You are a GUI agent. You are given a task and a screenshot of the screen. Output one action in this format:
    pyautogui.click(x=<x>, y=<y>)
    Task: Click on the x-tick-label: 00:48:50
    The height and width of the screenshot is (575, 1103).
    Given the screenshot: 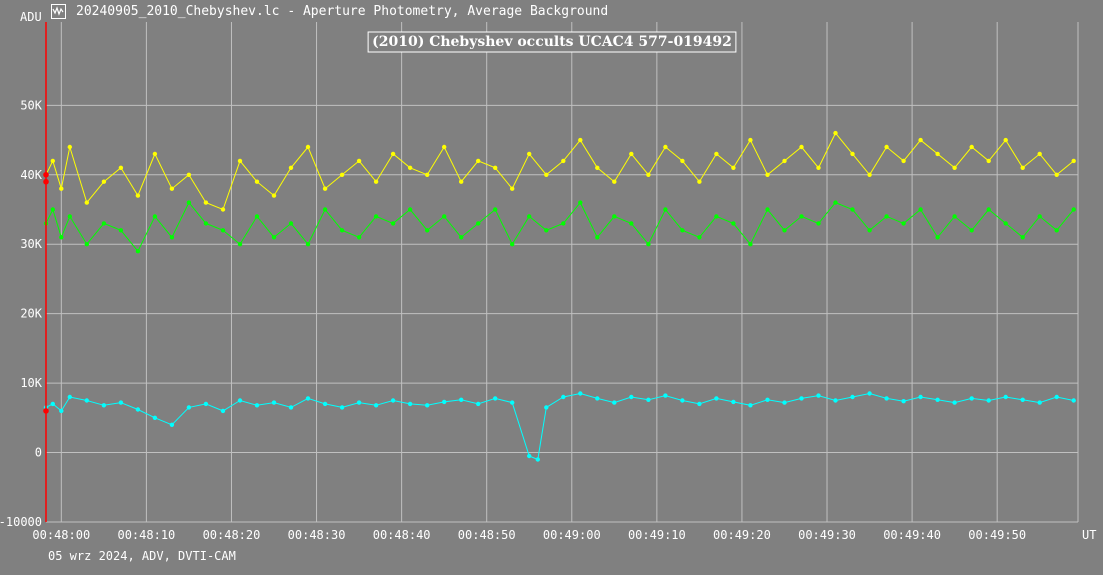 What is the action you would take?
    pyautogui.click(x=487, y=535)
    